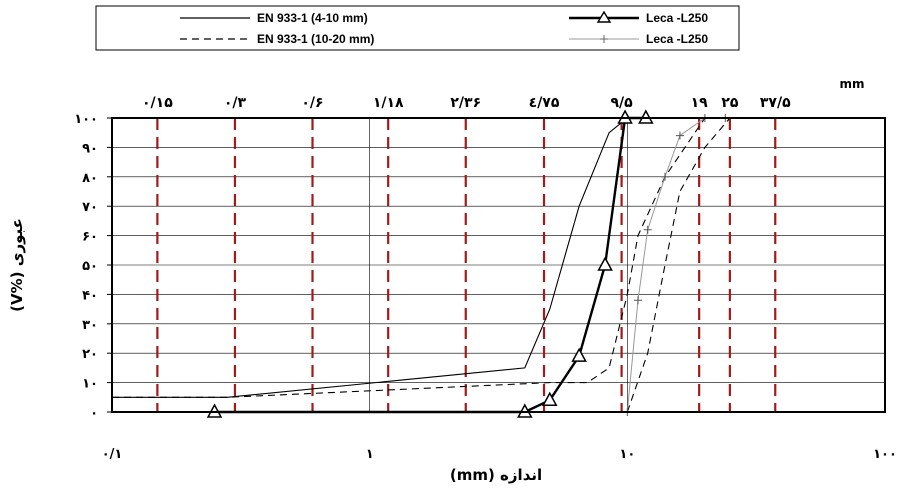 The image size is (907, 488). I want to click on legend-frame, so click(417, 28).